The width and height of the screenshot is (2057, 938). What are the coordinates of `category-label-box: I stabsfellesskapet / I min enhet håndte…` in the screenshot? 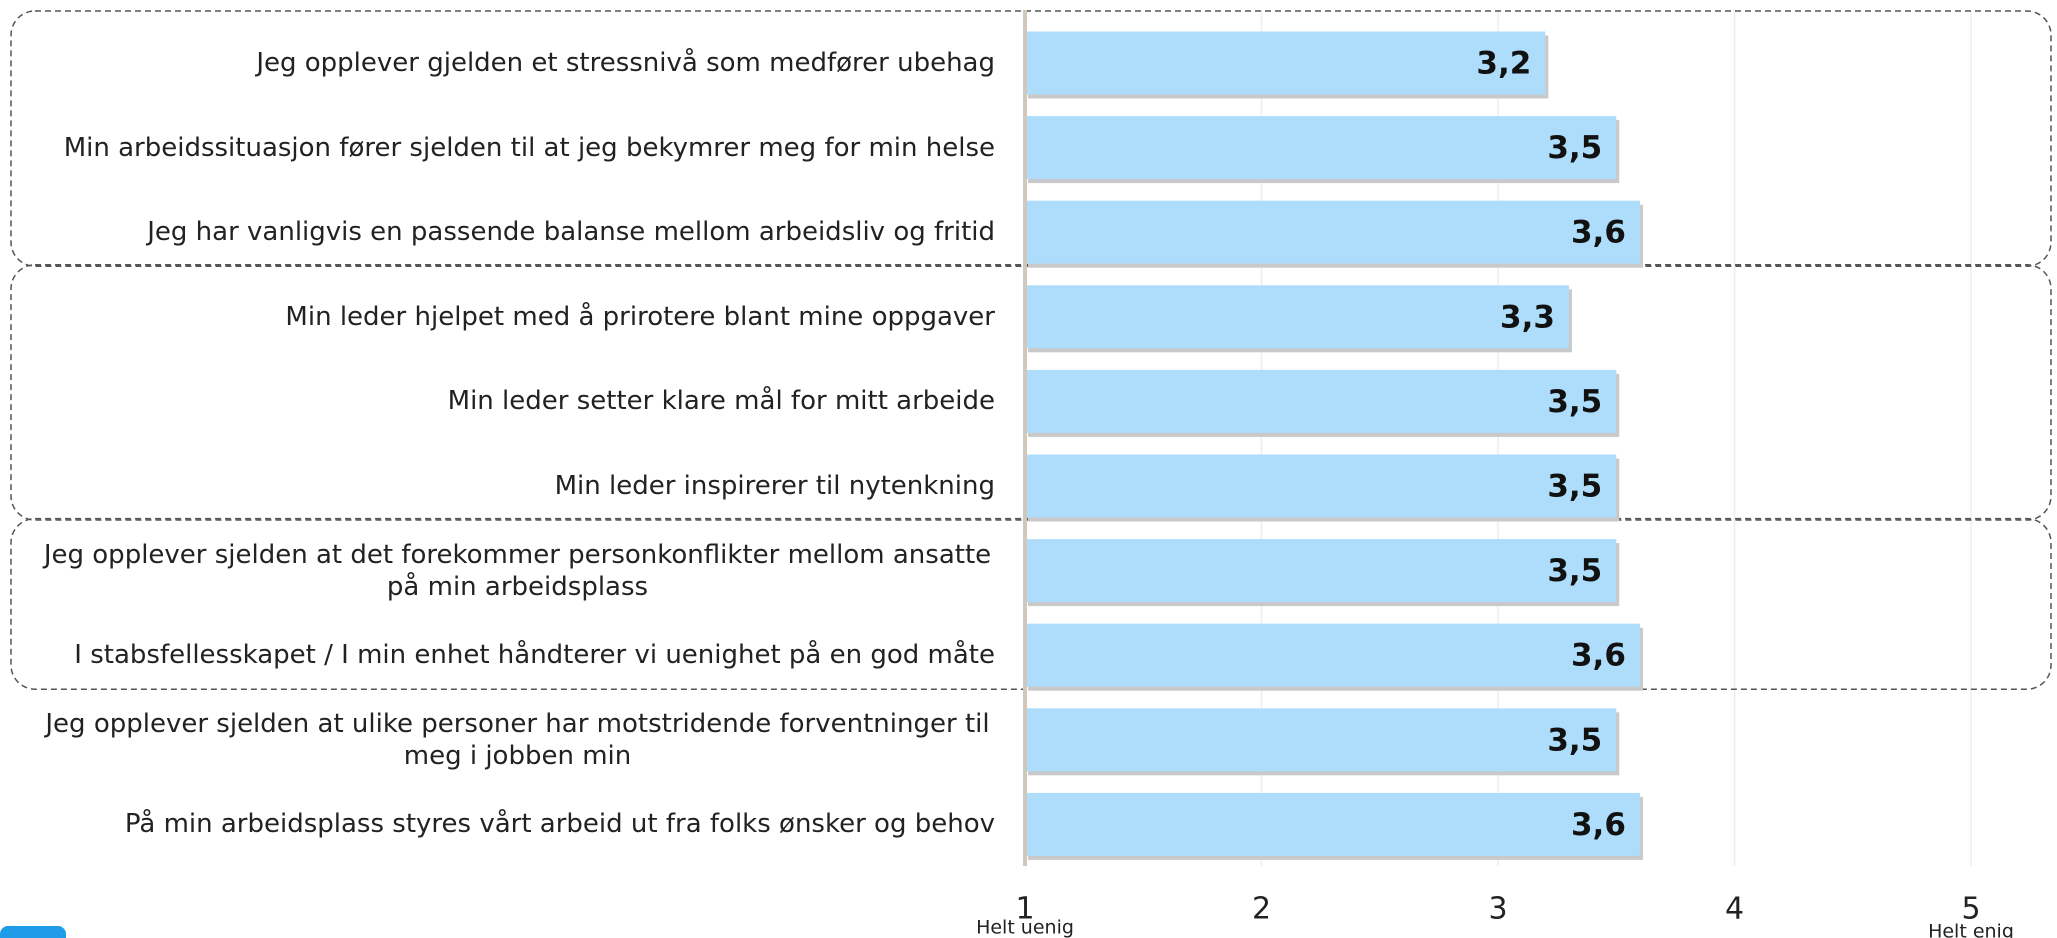 It's located at (517, 655).